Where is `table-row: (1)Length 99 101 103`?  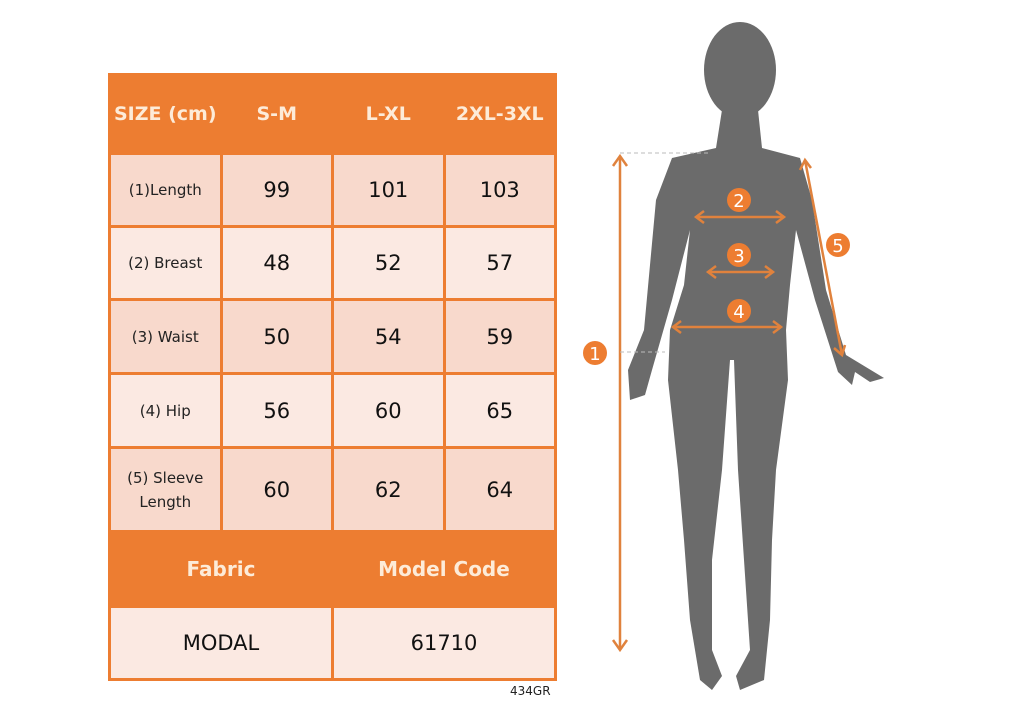 table-row: (1)Length 99 101 103 is located at coordinates (332, 190).